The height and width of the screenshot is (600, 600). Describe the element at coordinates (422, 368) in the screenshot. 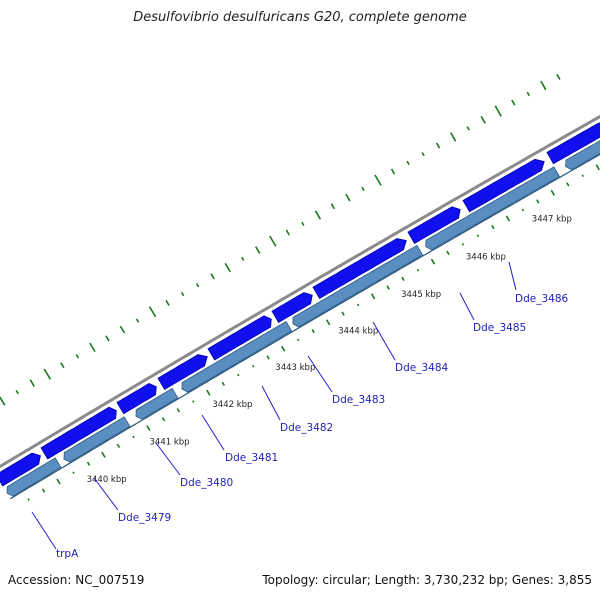

I see `gene-label: Dde_3484` at that location.